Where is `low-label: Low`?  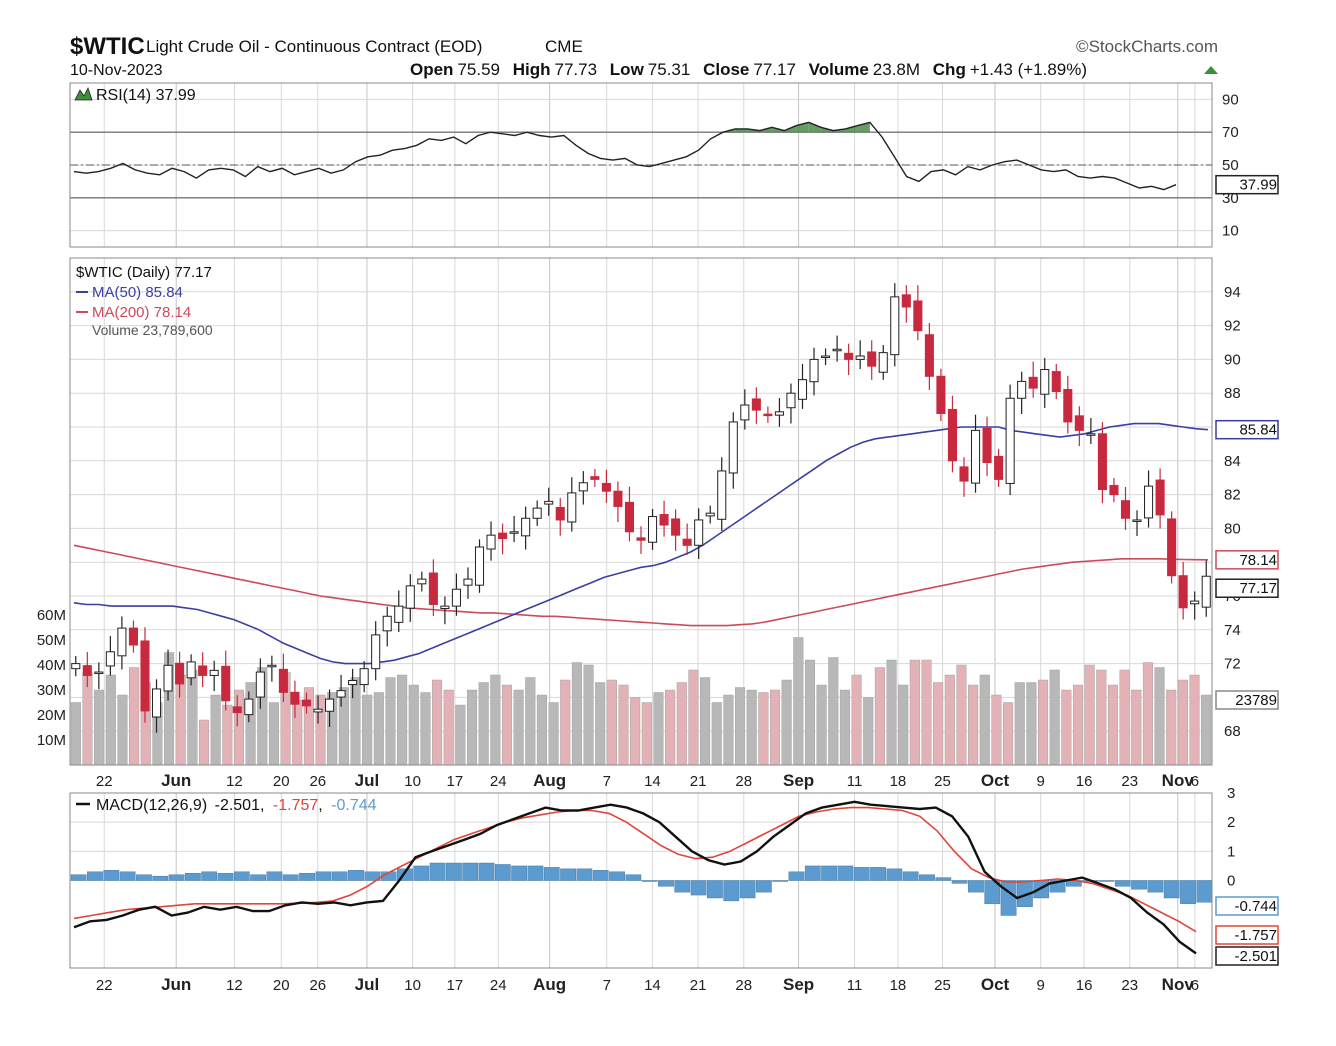 low-label: Low is located at coordinates (627, 69).